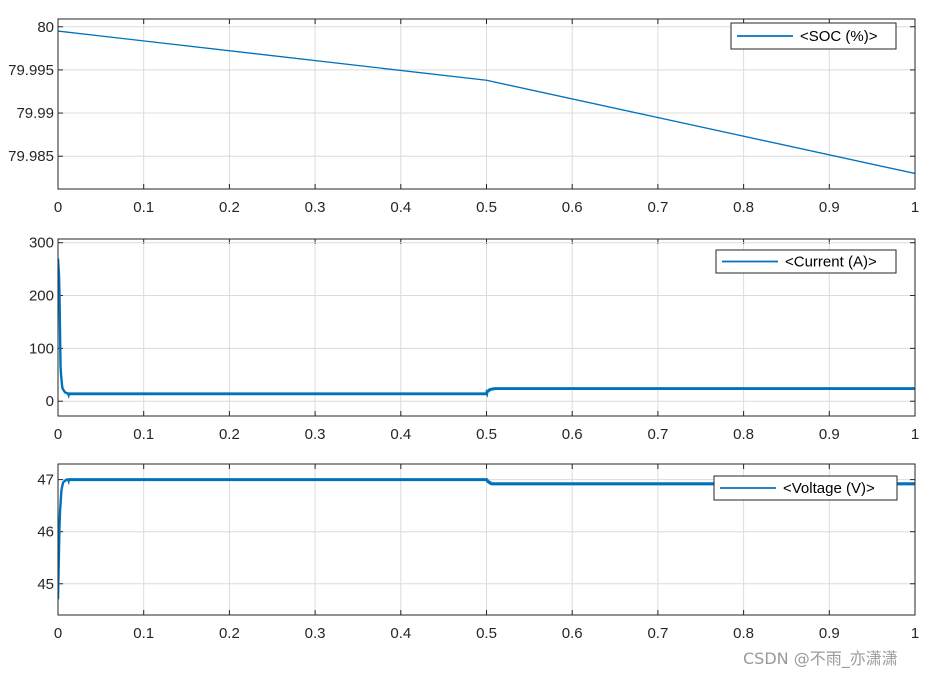 Image resolution: width=938 pixels, height=674 pixels. Describe the element at coordinates (41, 348) in the screenshot. I see `y-tick-label: 100` at that location.